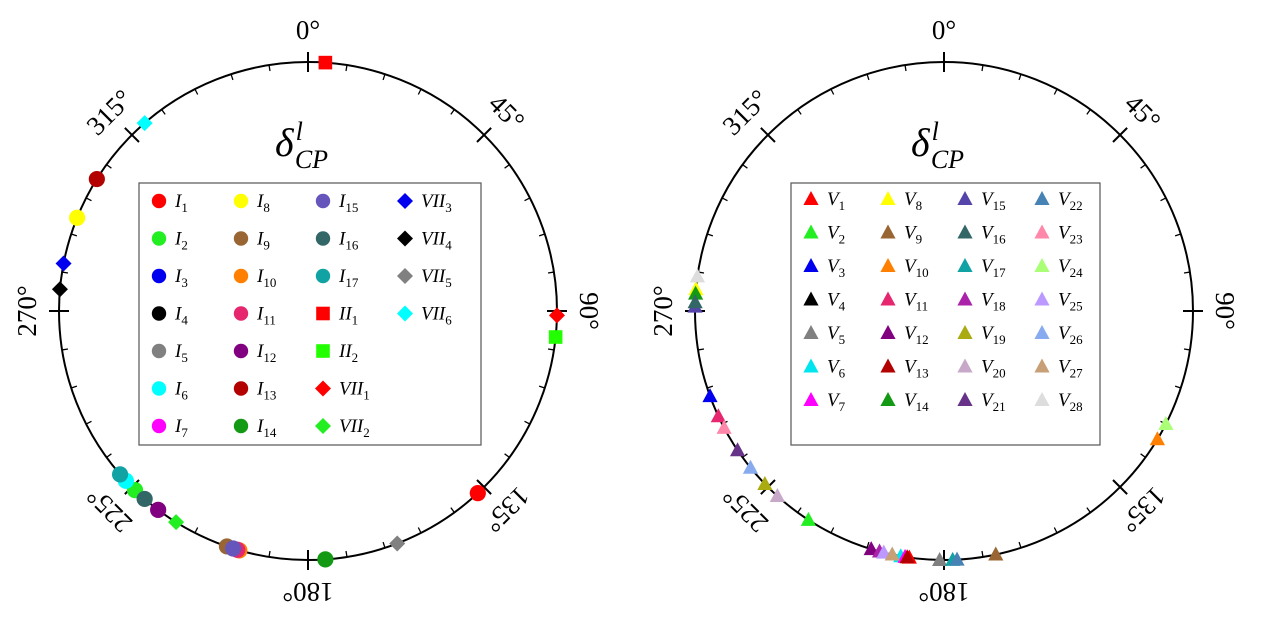 This screenshot has height=618, width=1265. Describe the element at coordinates (336, 203) in the screenshot. I see `legend-entry: I15` at that location.